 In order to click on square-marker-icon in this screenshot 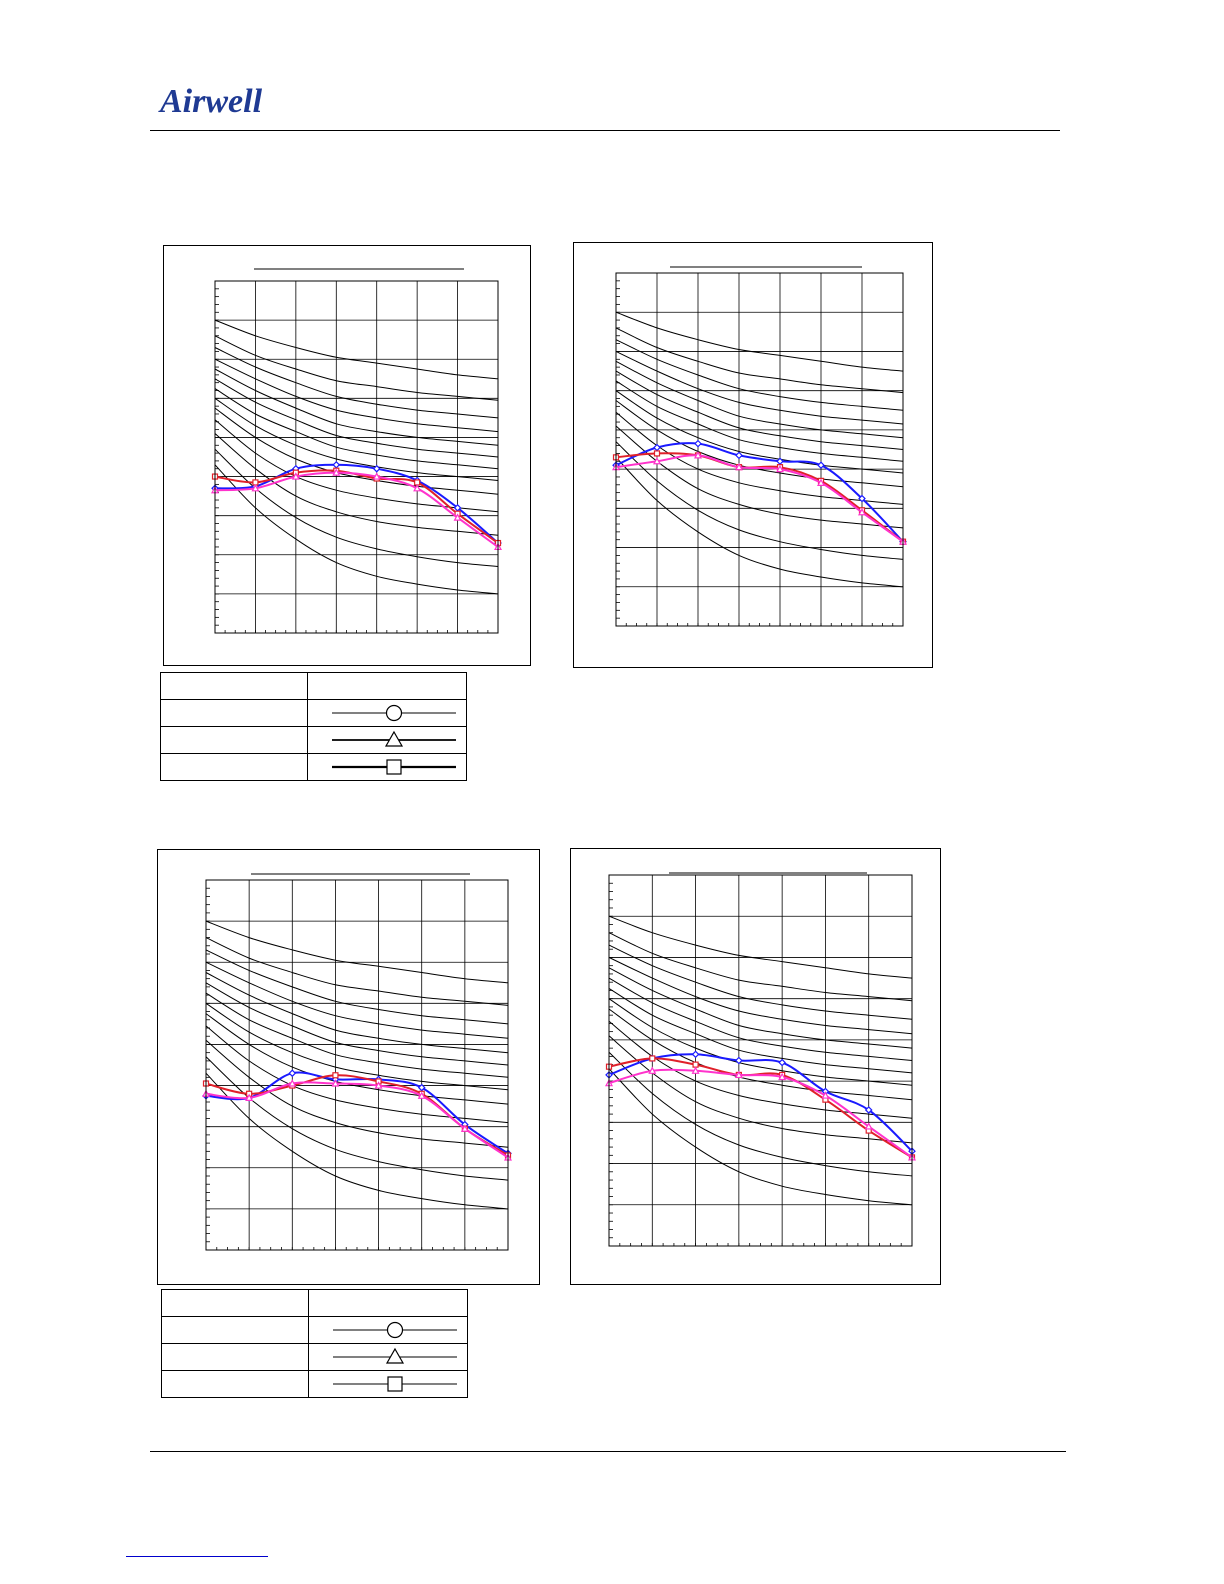, I will do `click(394, 767)`.